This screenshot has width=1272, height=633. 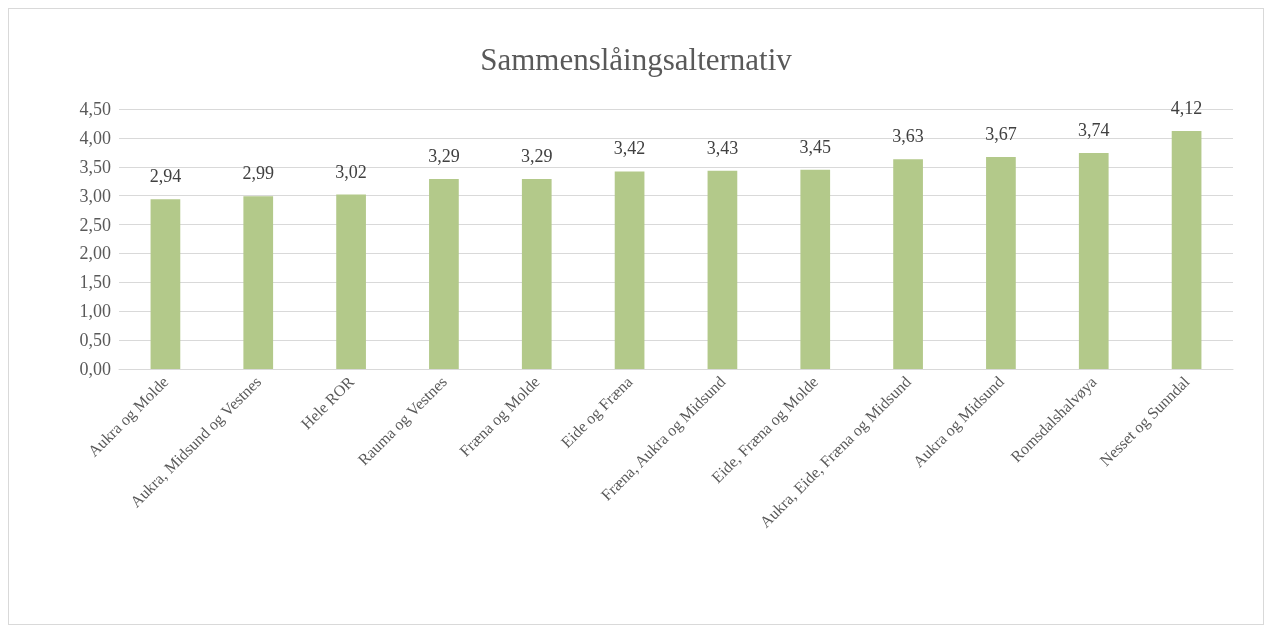 What do you see at coordinates (636, 59) in the screenshot?
I see `chart-title: Sammenslåingsalternativ` at bounding box center [636, 59].